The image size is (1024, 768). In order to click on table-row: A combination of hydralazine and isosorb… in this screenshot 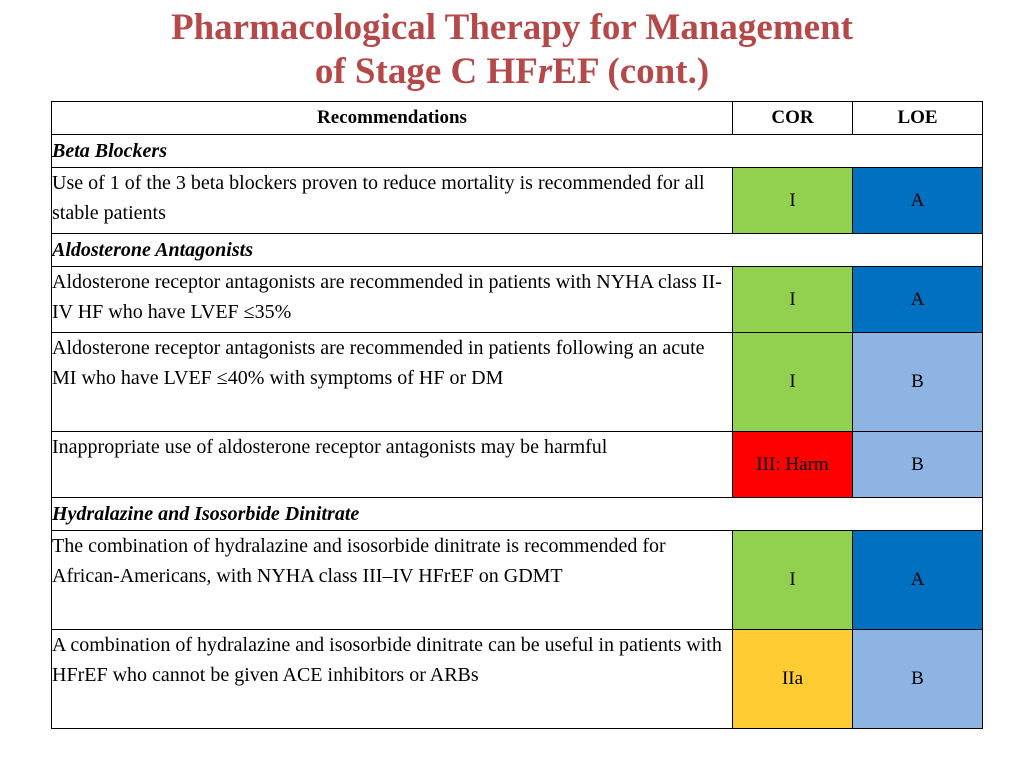, I will do `click(517, 679)`.